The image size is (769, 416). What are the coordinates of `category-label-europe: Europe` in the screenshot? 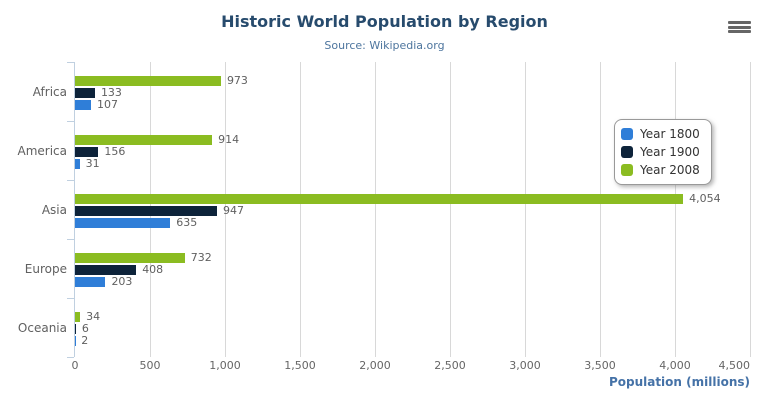 It's located at (45, 269).